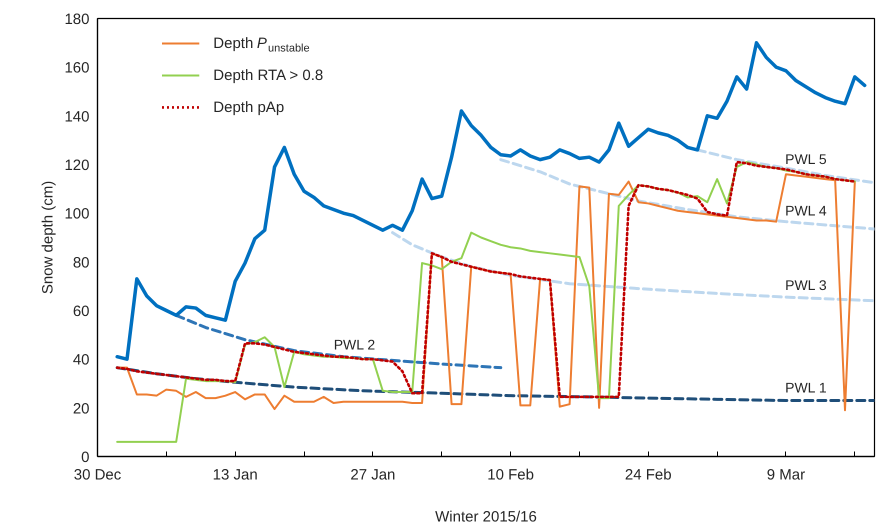 The height and width of the screenshot is (528, 876). What do you see at coordinates (510, 475) in the screenshot?
I see `x-tick-label: 10 Feb` at bounding box center [510, 475].